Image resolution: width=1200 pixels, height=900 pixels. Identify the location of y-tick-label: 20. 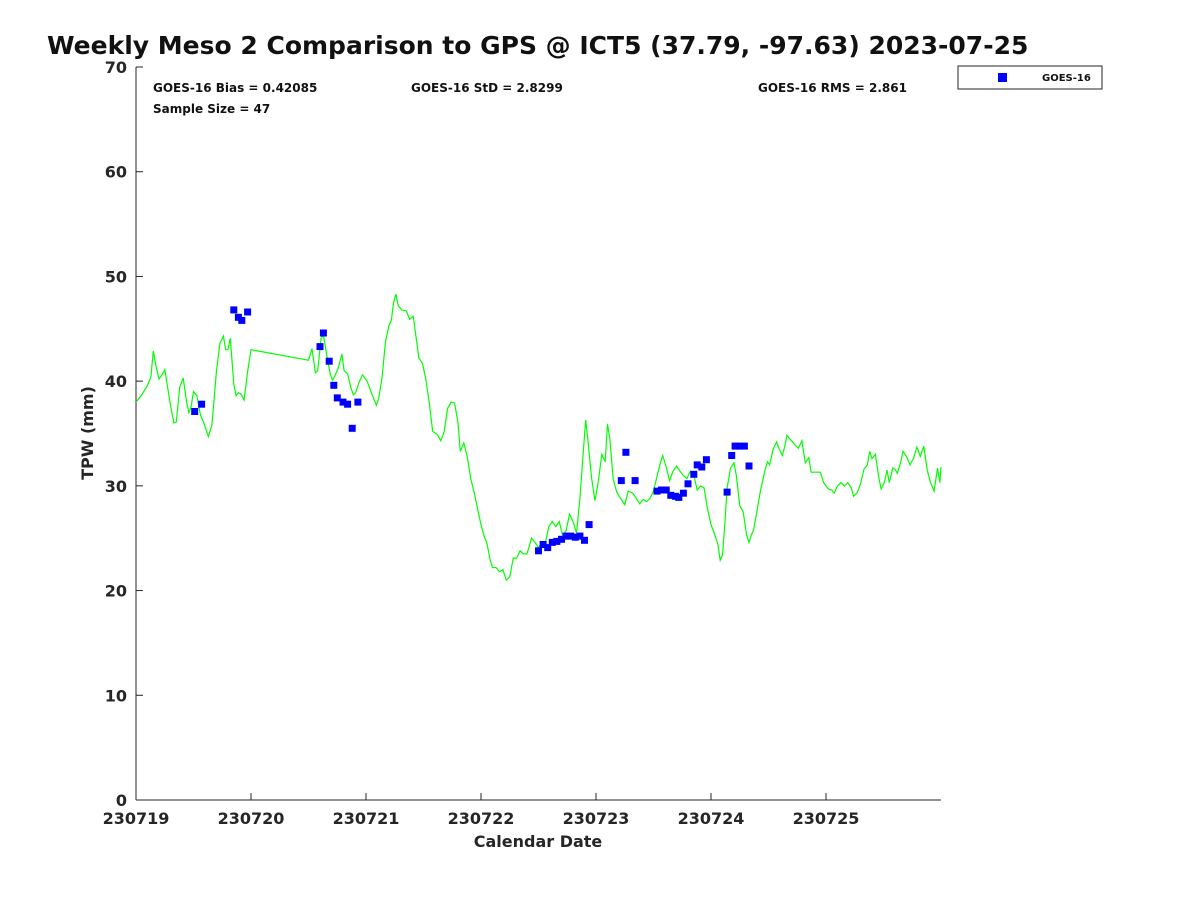
(116, 591).